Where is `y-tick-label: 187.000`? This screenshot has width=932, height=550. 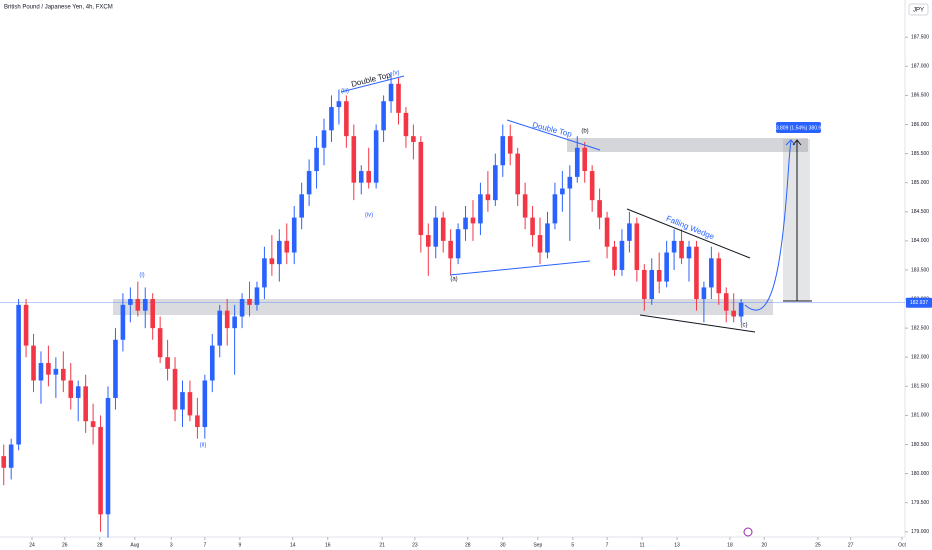 y-tick-label: 187.000 is located at coordinates (920, 67).